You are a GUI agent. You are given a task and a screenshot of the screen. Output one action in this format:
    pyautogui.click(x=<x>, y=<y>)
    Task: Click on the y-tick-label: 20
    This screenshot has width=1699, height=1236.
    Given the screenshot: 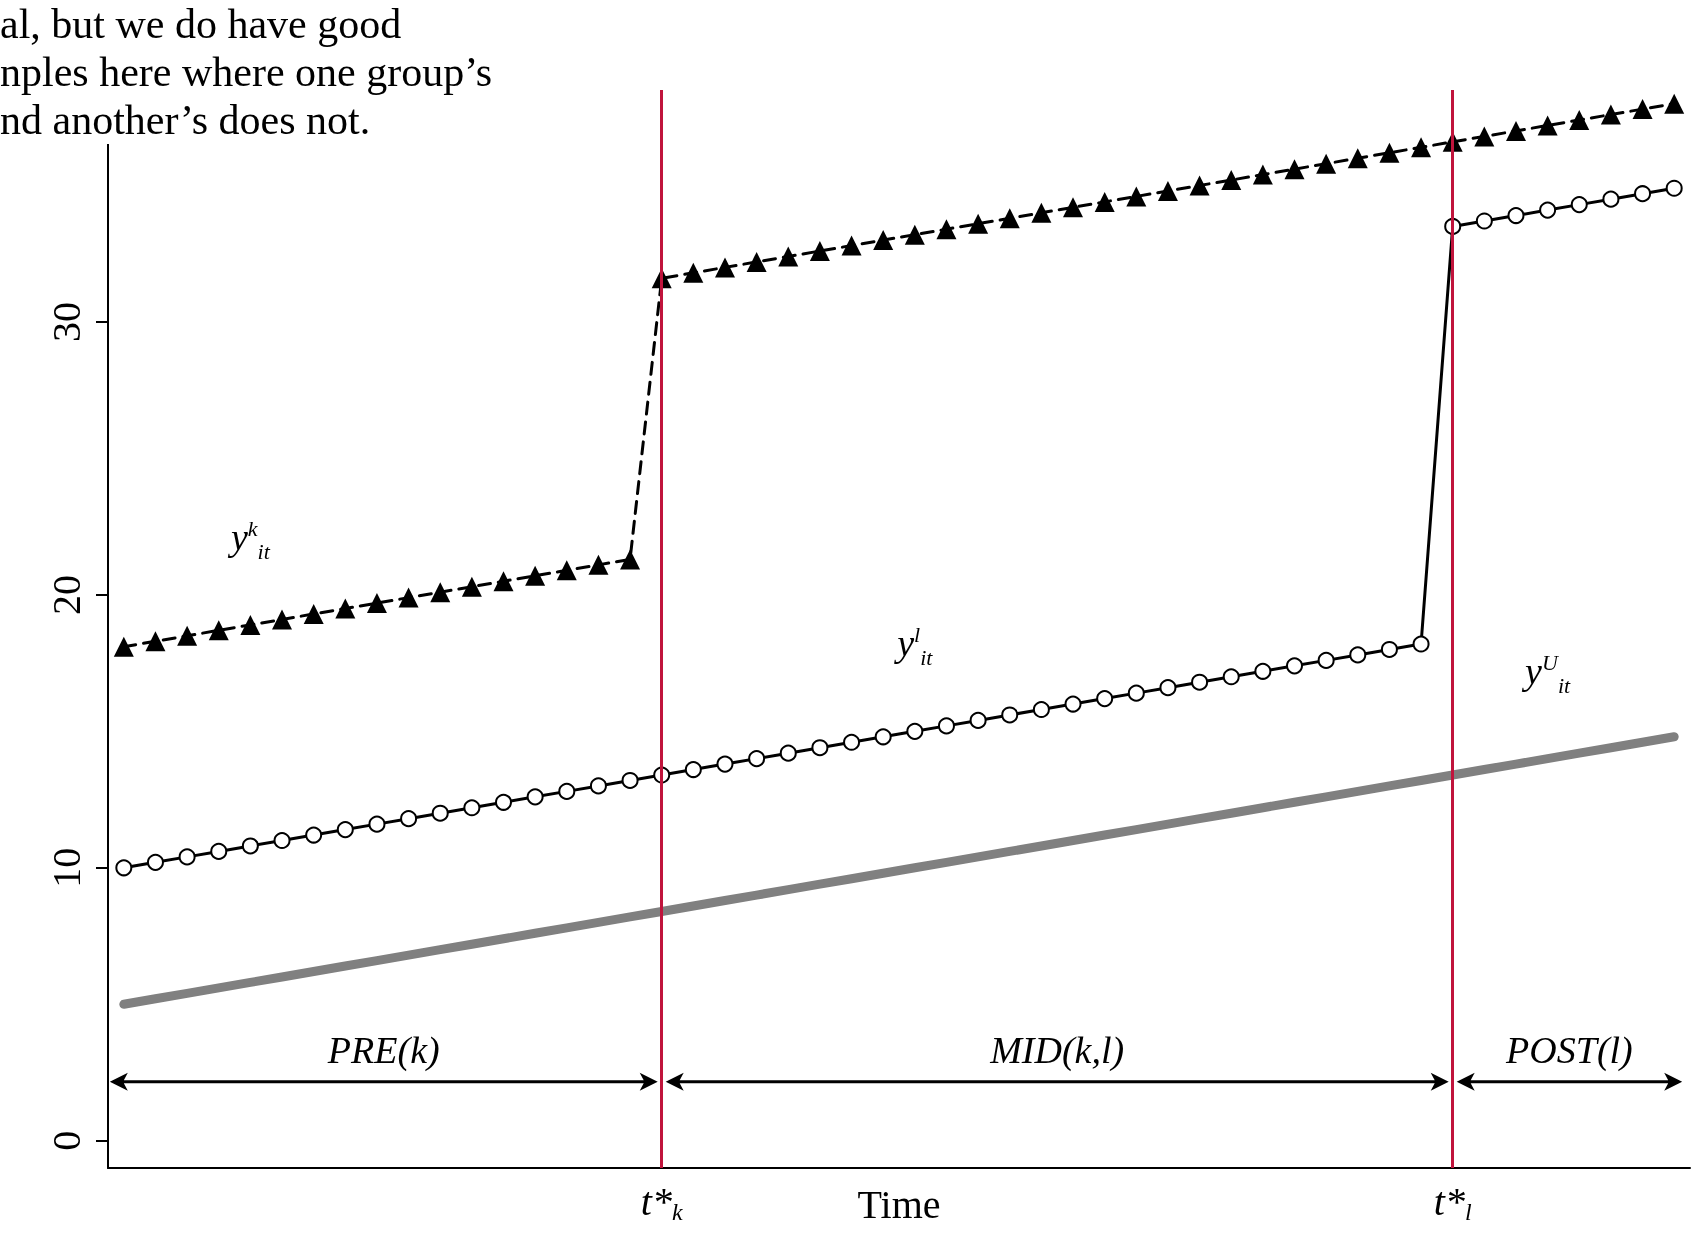 What is the action you would take?
    pyautogui.click(x=66, y=594)
    